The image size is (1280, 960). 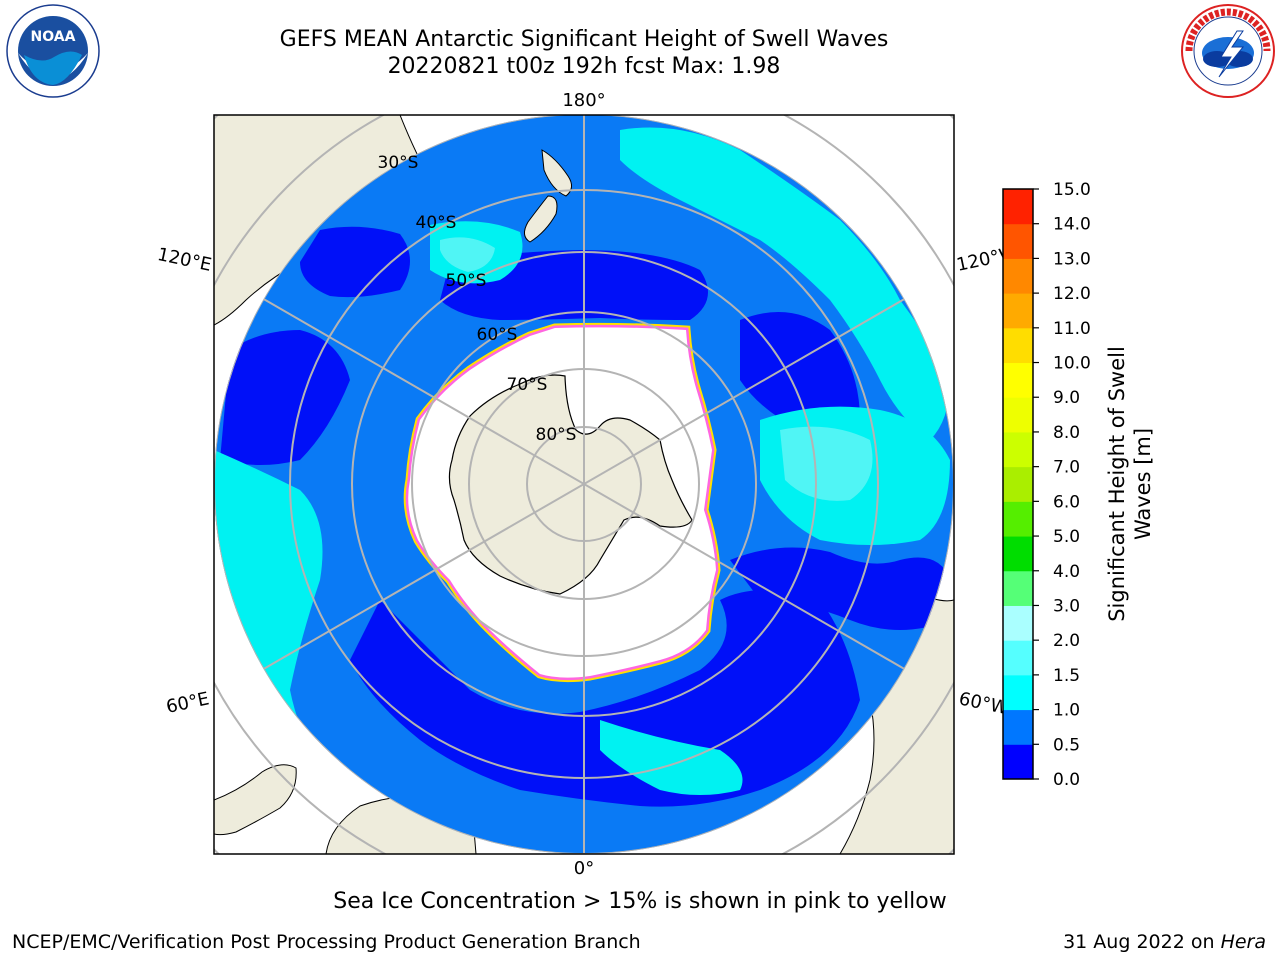 I want to click on lat-label: 60°S, so click(x=497, y=335).